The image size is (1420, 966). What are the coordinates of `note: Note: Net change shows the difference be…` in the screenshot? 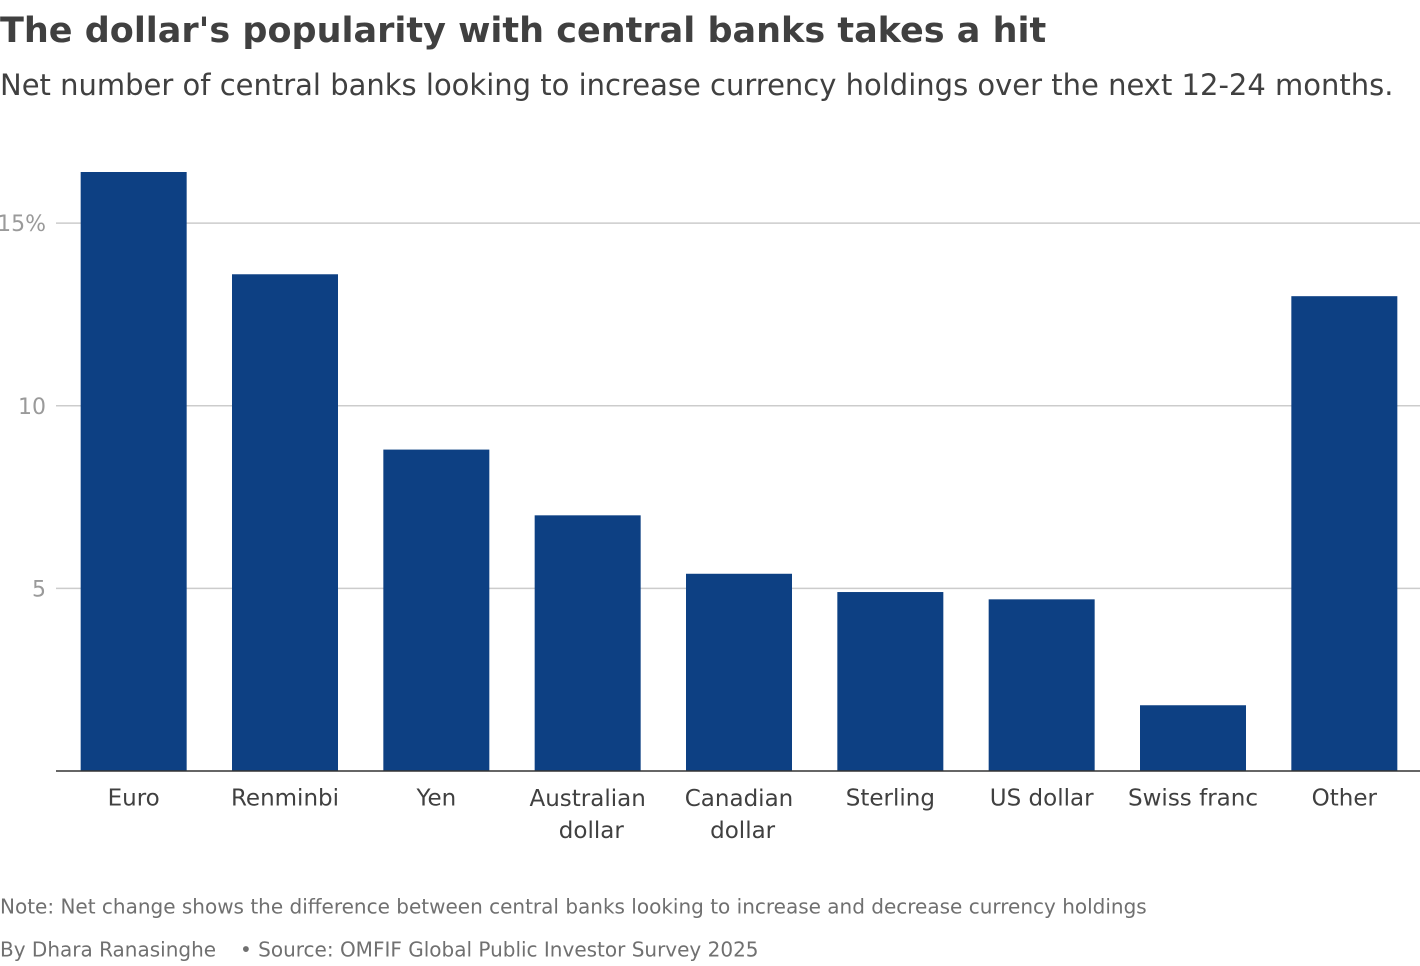 It's located at (573, 907).